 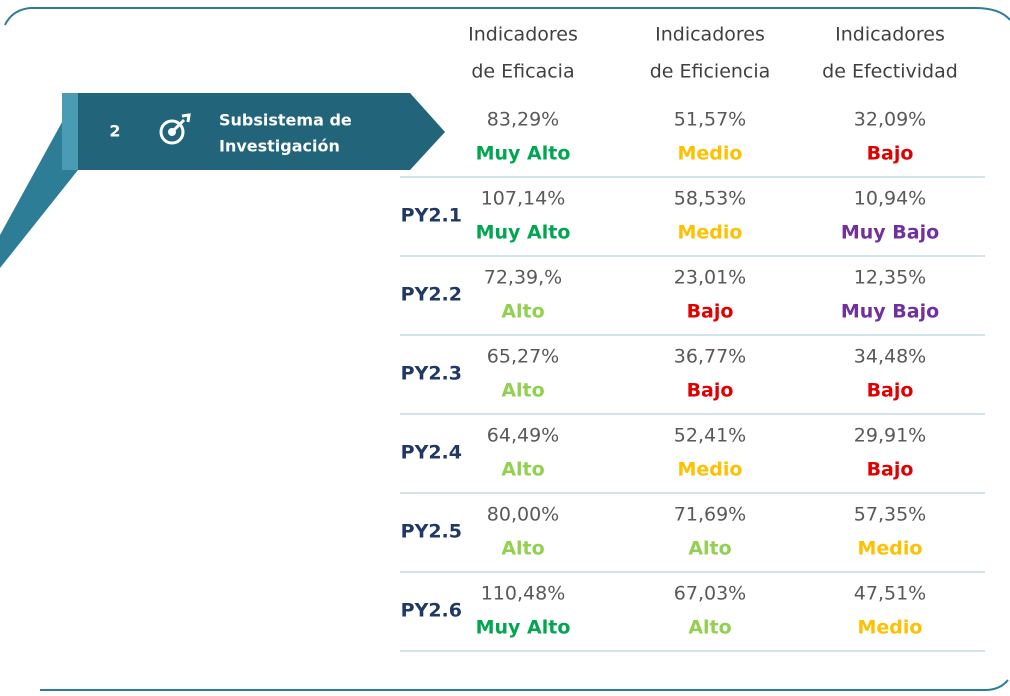 I want to click on row-label: PY2.3, so click(x=431, y=374).